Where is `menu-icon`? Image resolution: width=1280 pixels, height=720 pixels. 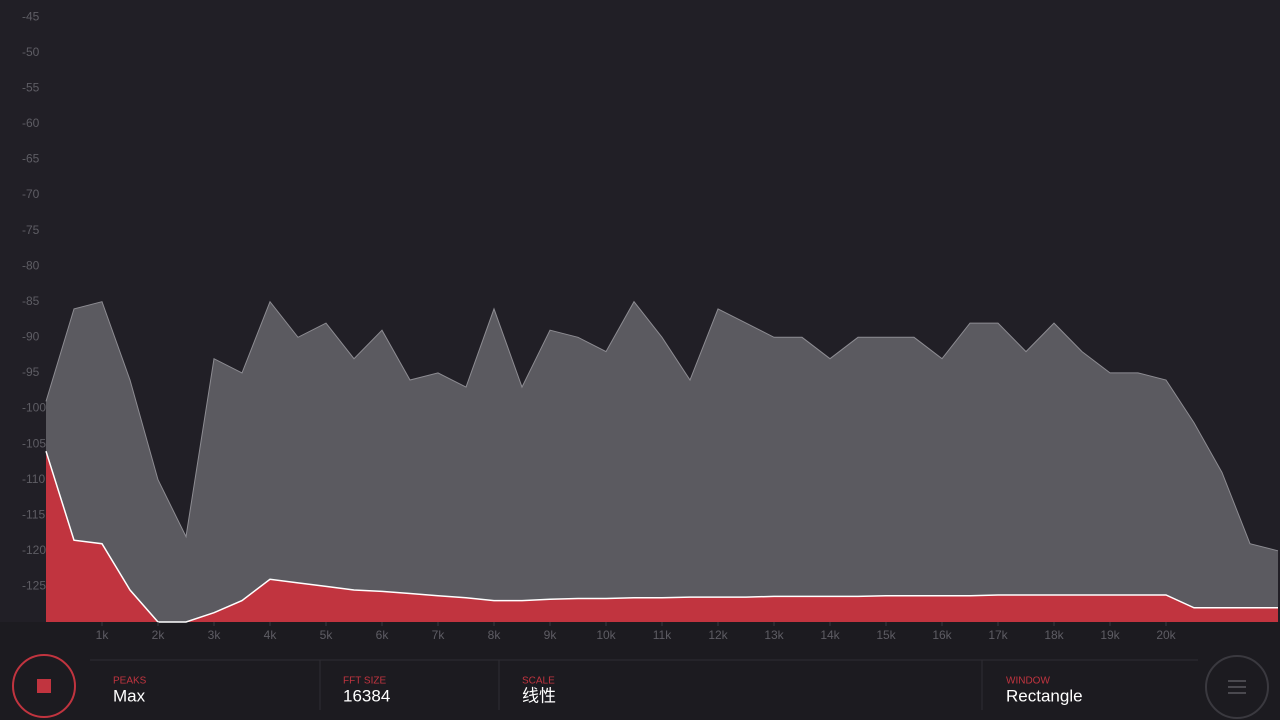 menu-icon is located at coordinates (1237, 687).